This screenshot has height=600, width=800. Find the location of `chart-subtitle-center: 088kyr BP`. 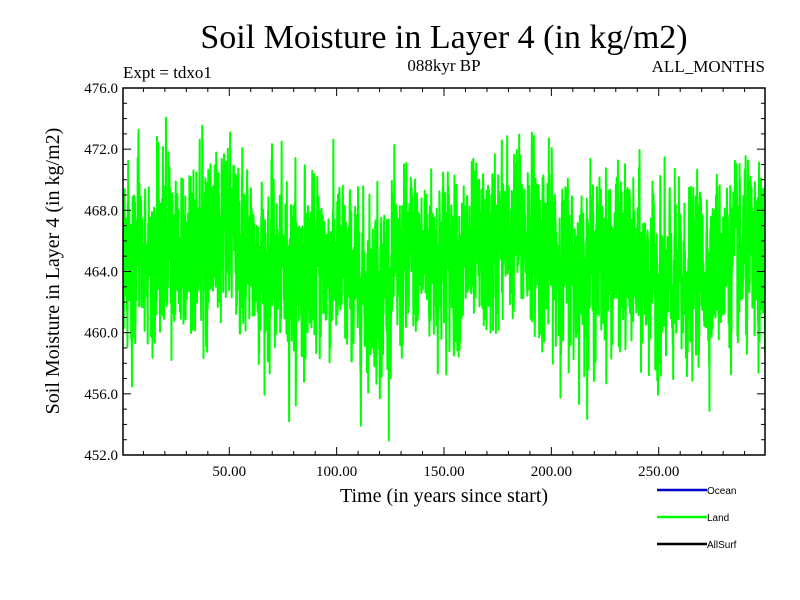

chart-subtitle-center: 088kyr BP is located at coordinates (443, 65).